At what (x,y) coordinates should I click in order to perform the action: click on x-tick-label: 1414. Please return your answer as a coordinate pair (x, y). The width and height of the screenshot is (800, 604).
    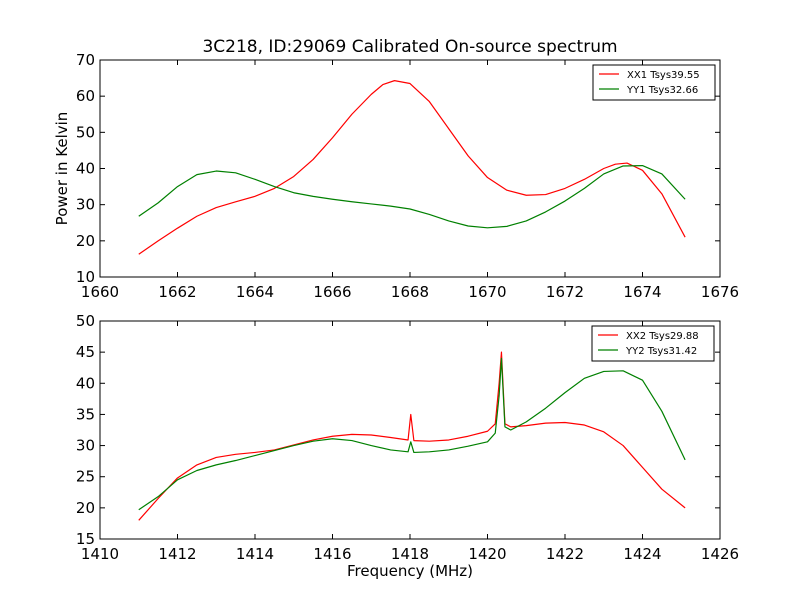
    Looking at the image, I should click on (255, 554).